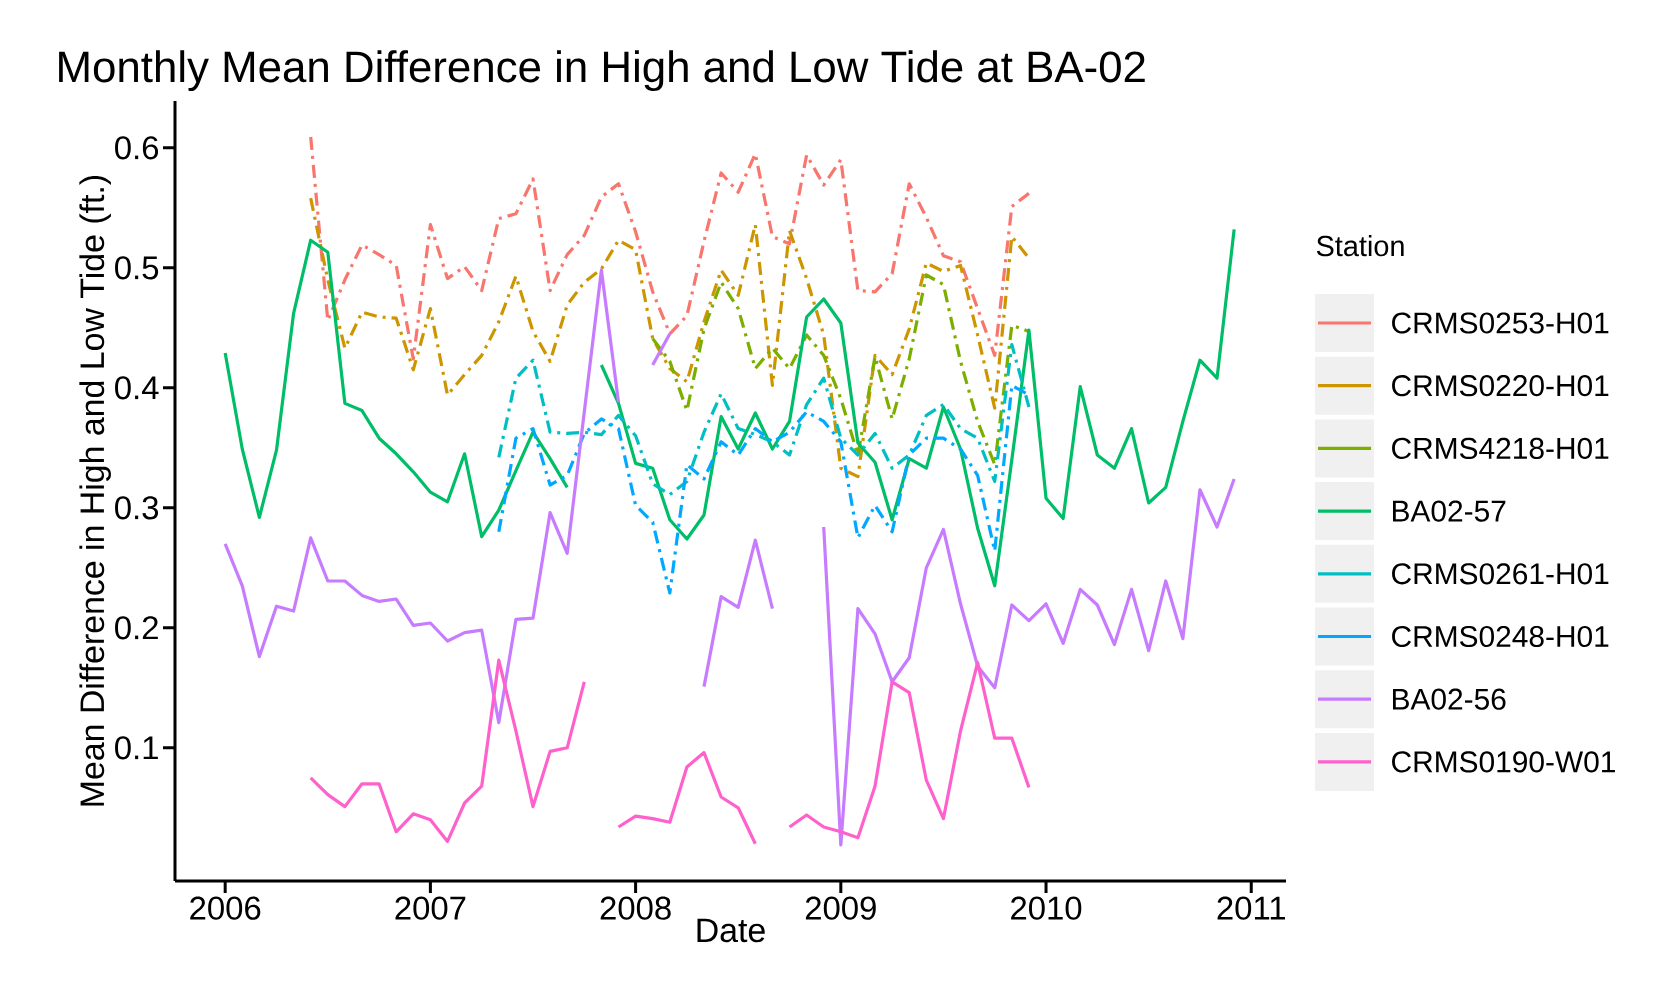 This screenshot has height=994, width=1664. Describe the element at coordinates (136, 748) in the screenshot. I see `y-tick-label: 0.1` at that location.